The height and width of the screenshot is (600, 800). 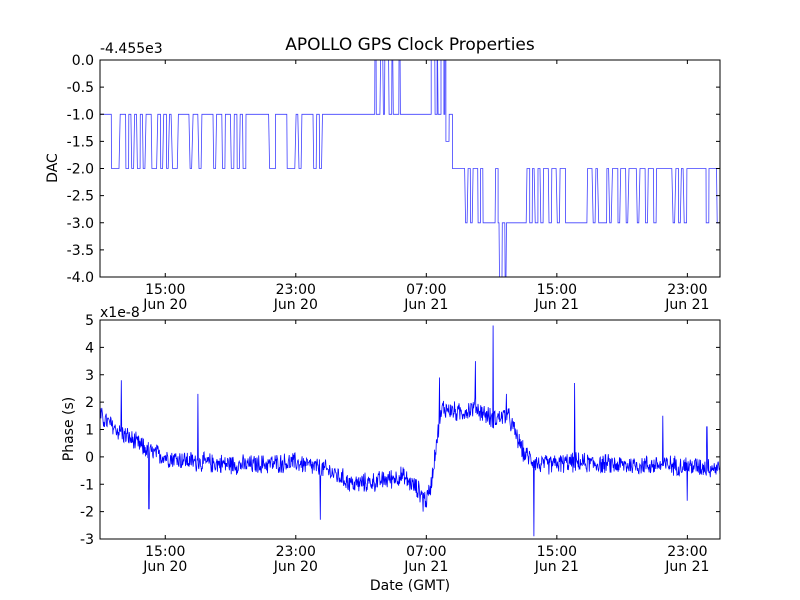 What do you see at coordinates (80, 142) in the screenshot?
I see `y-tick-label: -1.5` at bounding box center [80, 142].